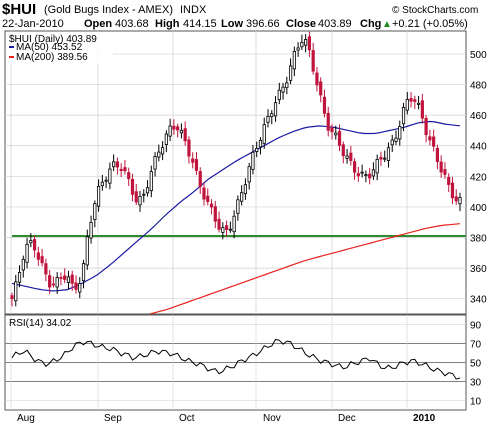  What do you see at coordinates (478, 239) in the screenshot?
I see `price-y-tick-label: 380` at bounding box center [478, 239].